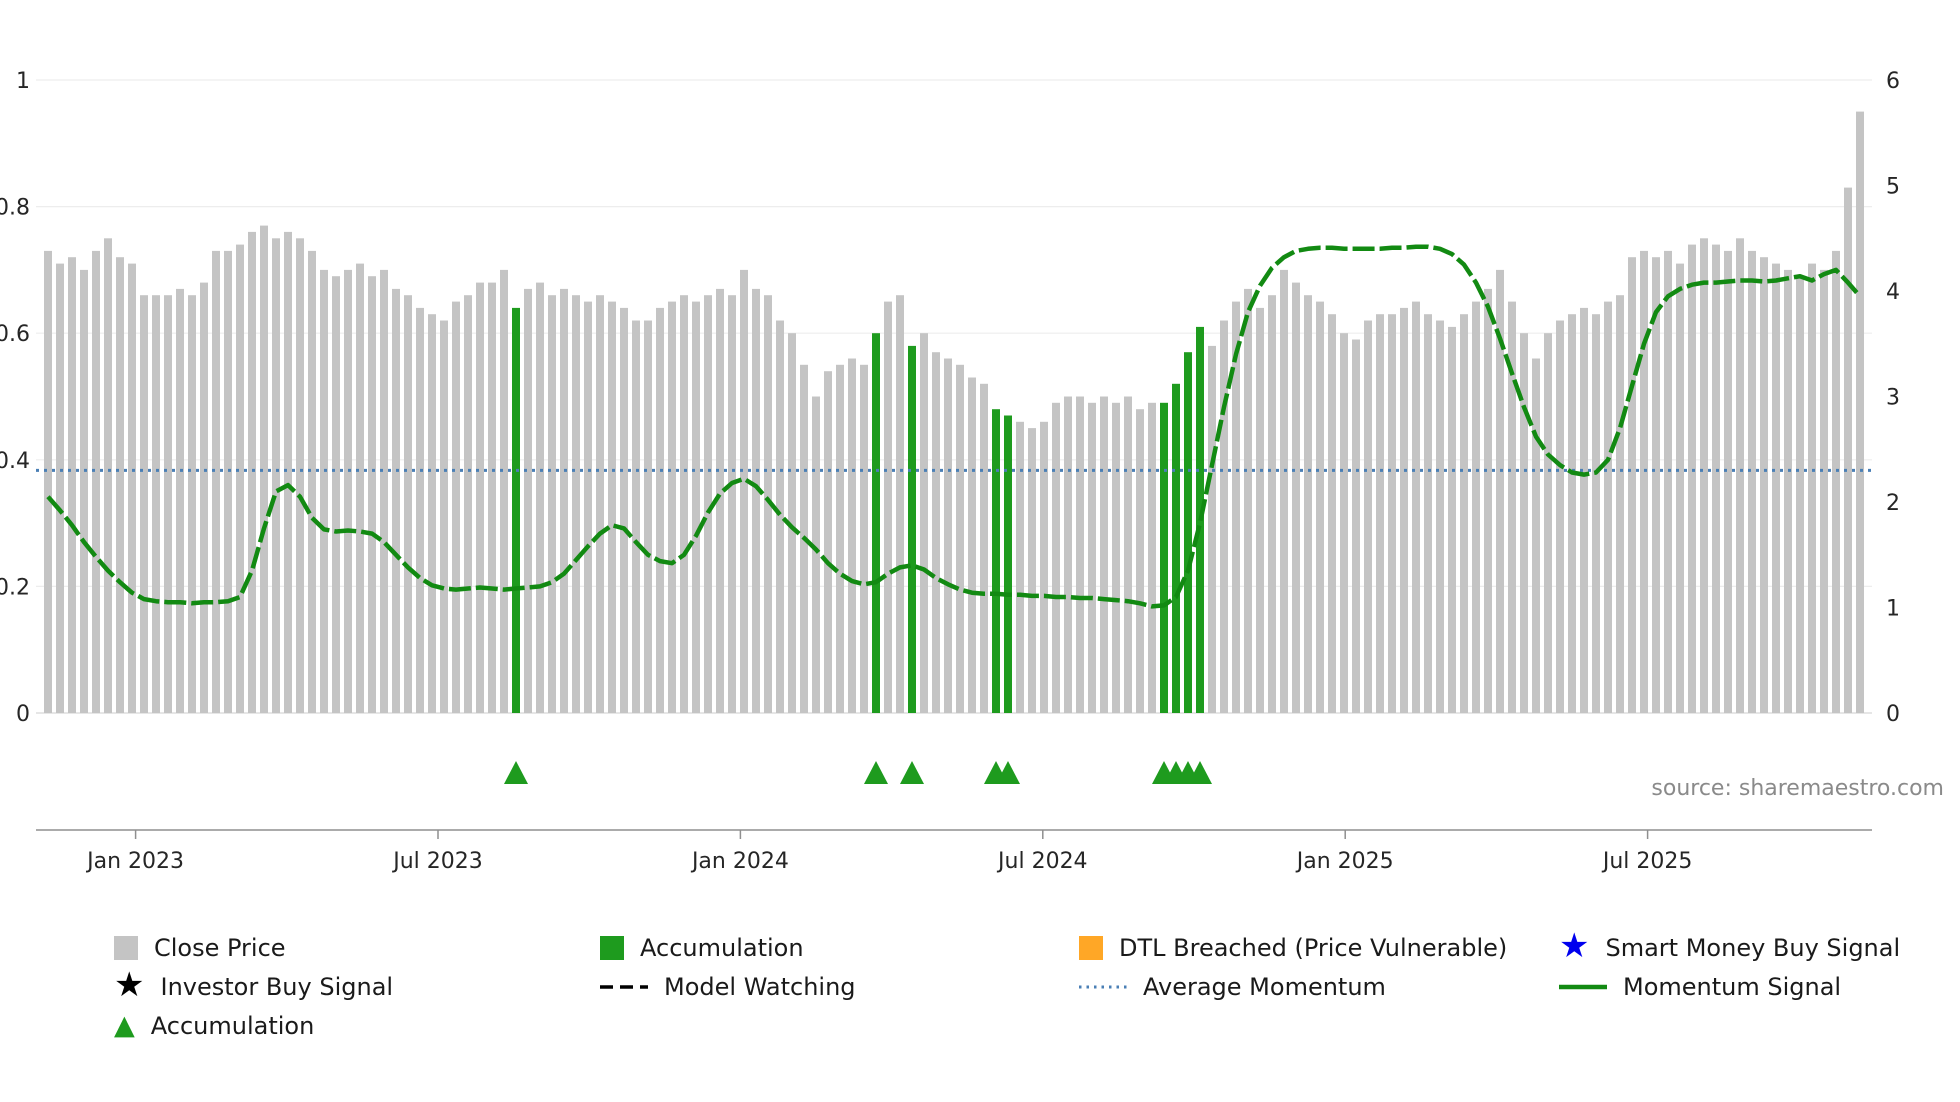 Image resolution: width=1960 pixels, height=1102 pixels. I want to click on legend-item-accumulation: Accumulation, so click(702, 947).